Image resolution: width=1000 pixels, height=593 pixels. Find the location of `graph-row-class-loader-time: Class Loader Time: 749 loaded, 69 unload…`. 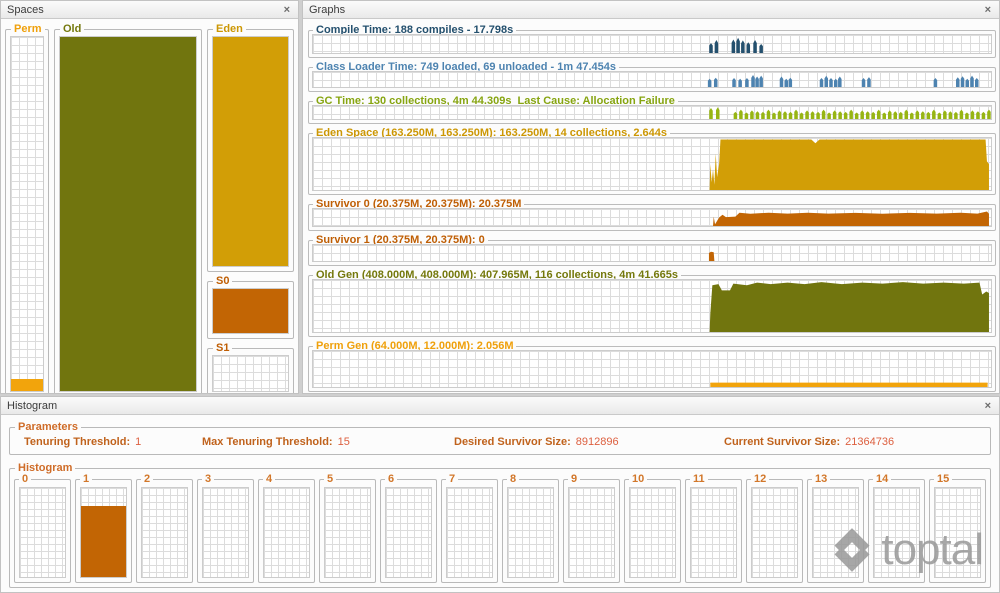

graph-row-class-loader-time: Class Loader Time: 749 loaded, 69 unload… is located at coordinates (652, 76).